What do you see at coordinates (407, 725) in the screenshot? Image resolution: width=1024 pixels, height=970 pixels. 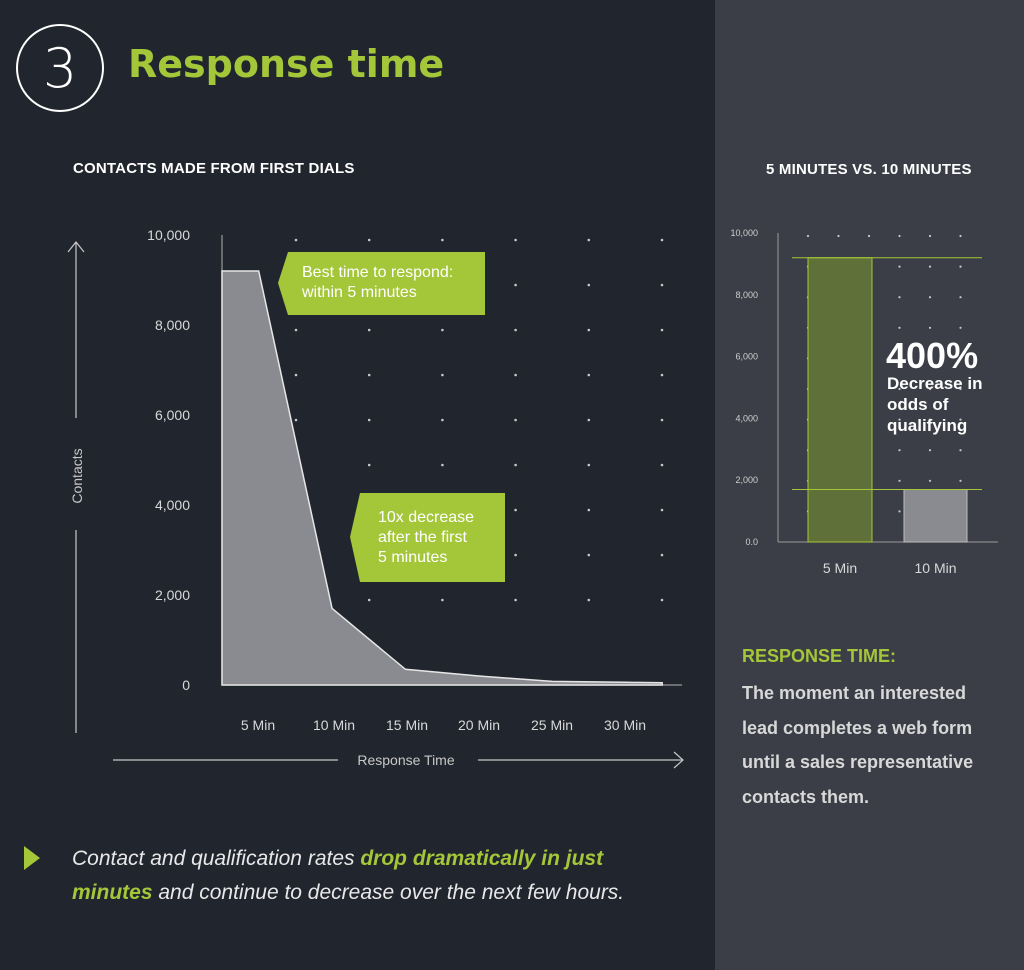 I see `x-tick-label: 15 Min` at bounding box center [407, 725].